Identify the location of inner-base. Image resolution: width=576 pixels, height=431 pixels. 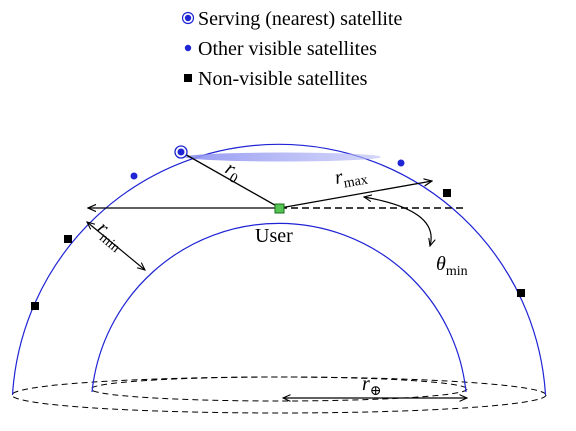
(279, 389).